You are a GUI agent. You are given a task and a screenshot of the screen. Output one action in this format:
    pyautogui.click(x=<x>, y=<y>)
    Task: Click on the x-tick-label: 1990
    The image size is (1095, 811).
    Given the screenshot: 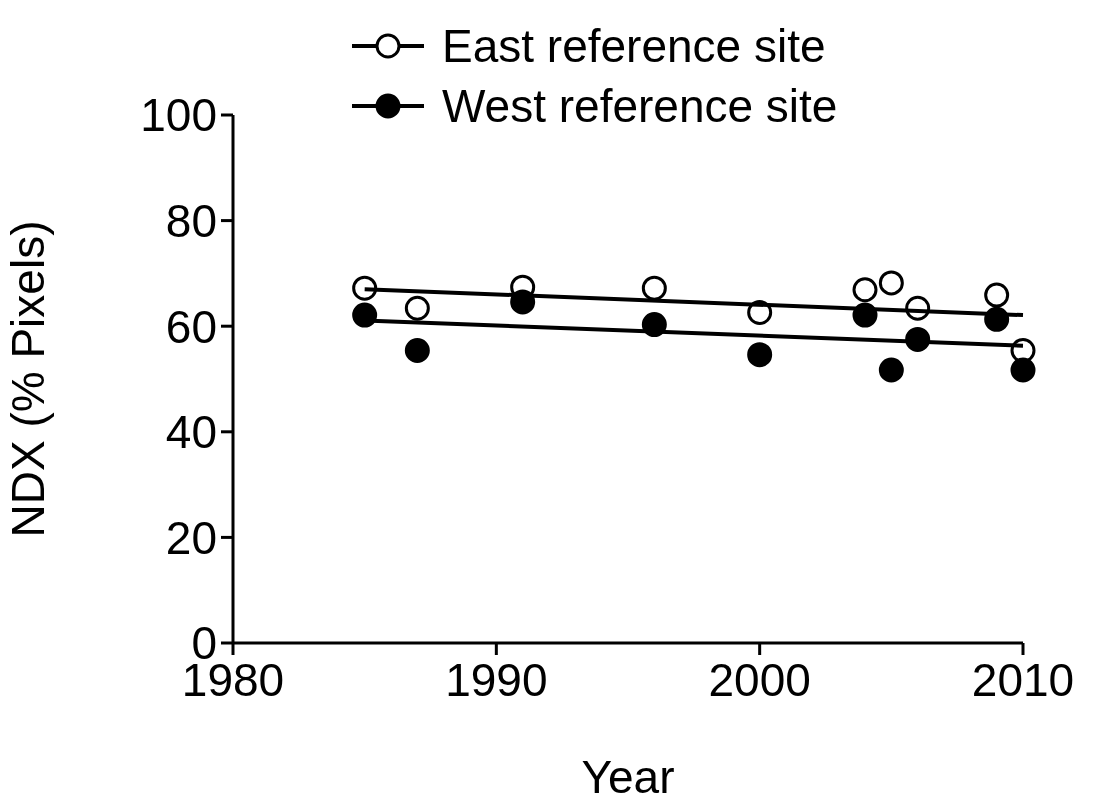 What is the action you would take?
    pyautogui.click(x=496, y=679)
    